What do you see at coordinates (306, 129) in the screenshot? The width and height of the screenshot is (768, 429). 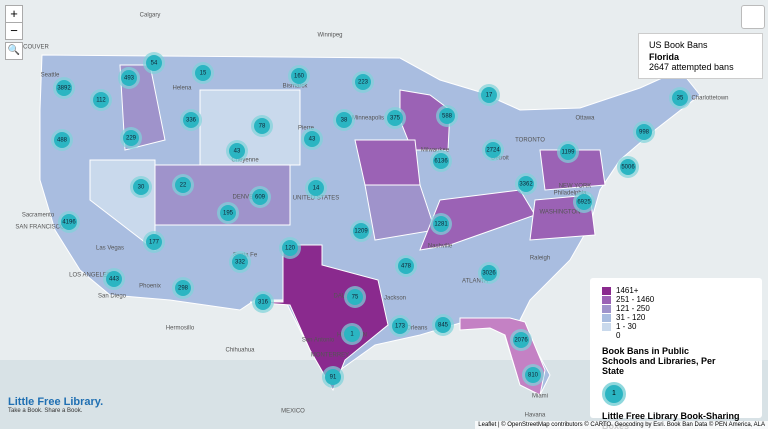 I see `place-label: Pierre` at bounding box center [306, 129].